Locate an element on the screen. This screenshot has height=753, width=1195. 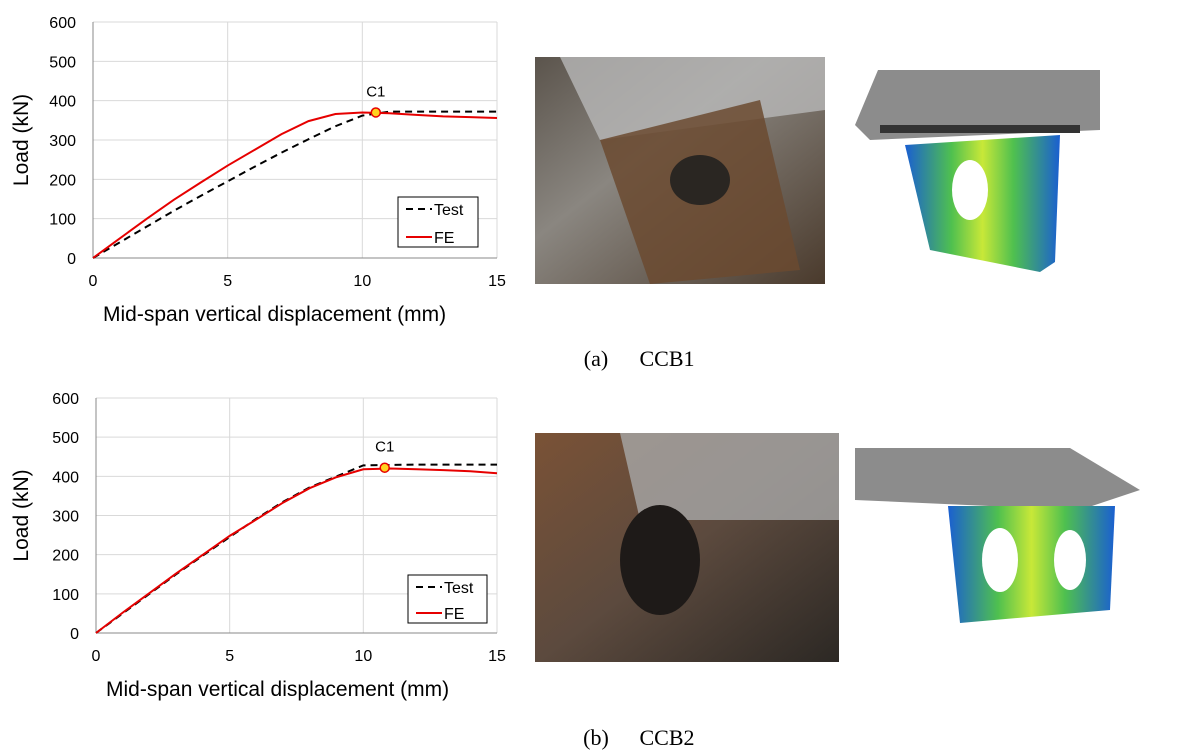
caption-label: (a) is located at coordinates (596, 358).